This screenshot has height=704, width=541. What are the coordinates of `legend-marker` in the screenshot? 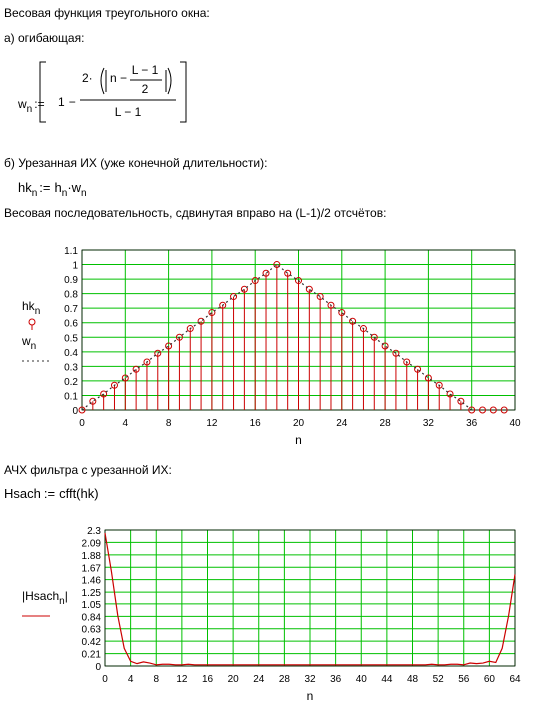 It's located at (32, 322).